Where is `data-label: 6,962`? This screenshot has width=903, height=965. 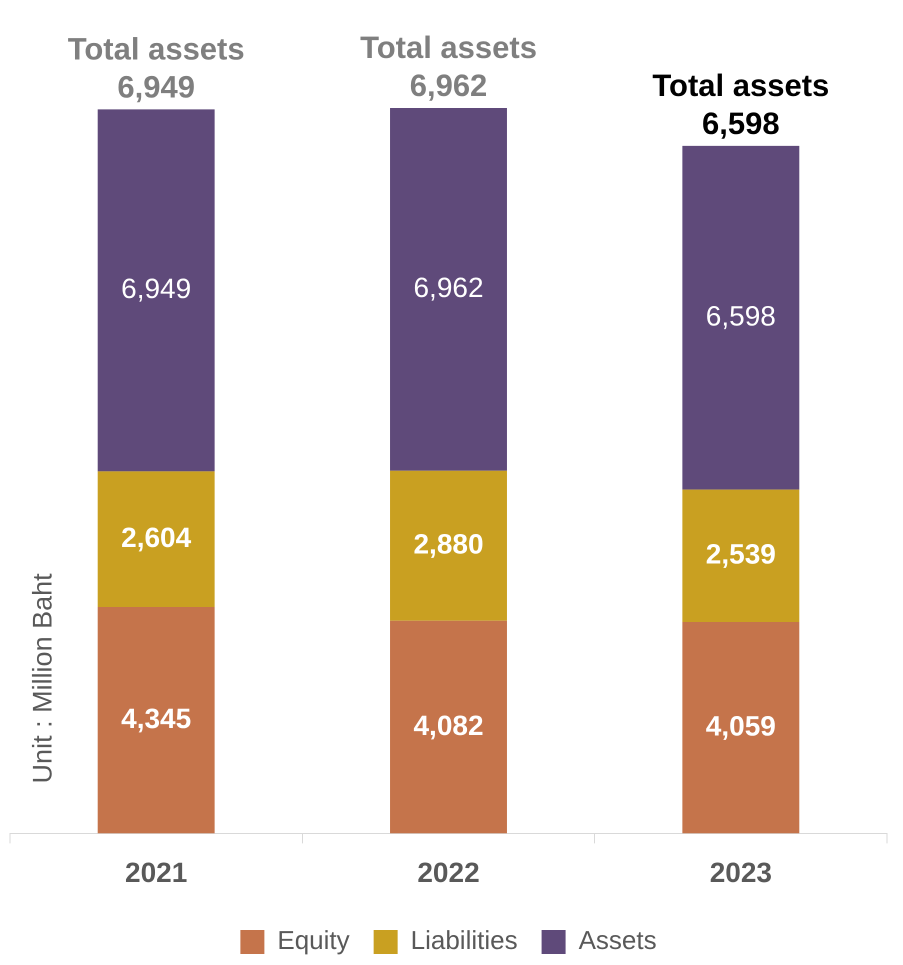 data-label: 6,962 is located at coordinates (448, 288).